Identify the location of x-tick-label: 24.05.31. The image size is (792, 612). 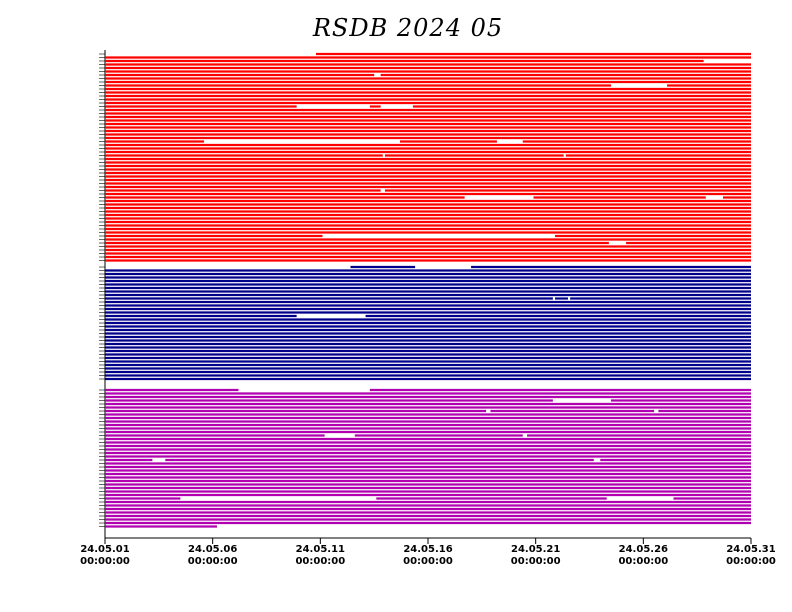
(750, 549).